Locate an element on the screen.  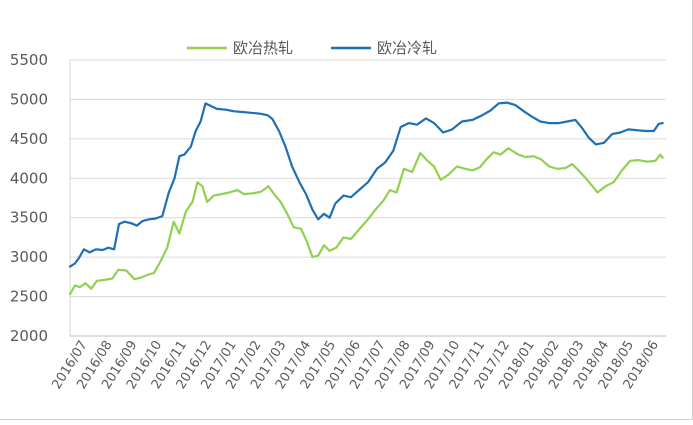
y-tick-label: 2000 is located at coordinates (29, 336).